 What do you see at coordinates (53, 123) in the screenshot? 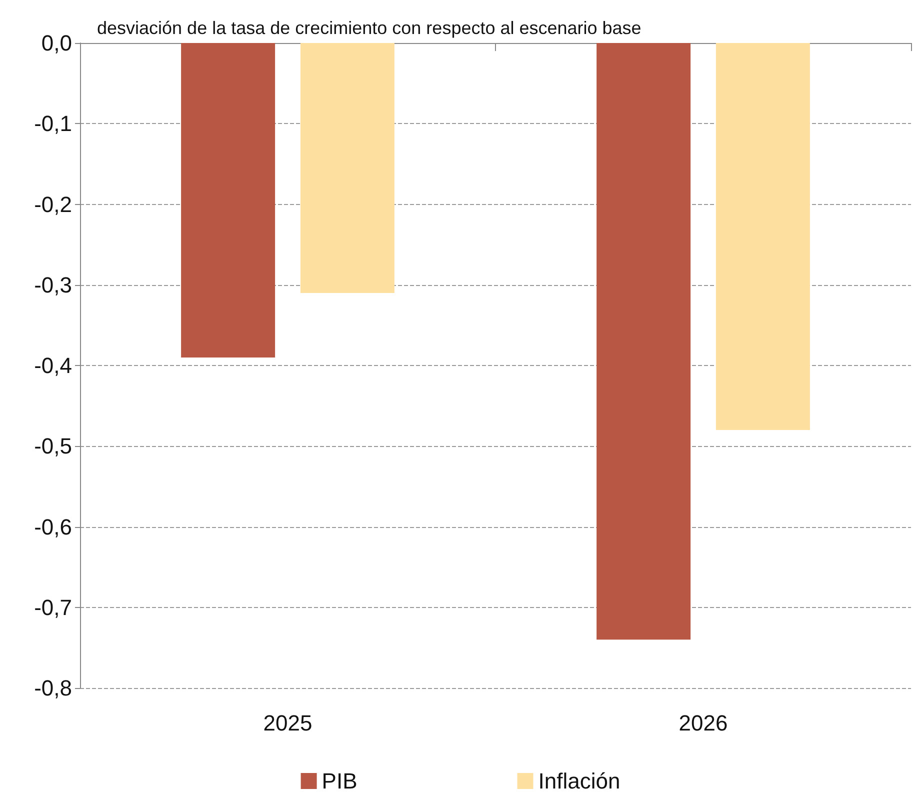
I see `y-tick-label: -0,1` at bounding box center [53, 123].